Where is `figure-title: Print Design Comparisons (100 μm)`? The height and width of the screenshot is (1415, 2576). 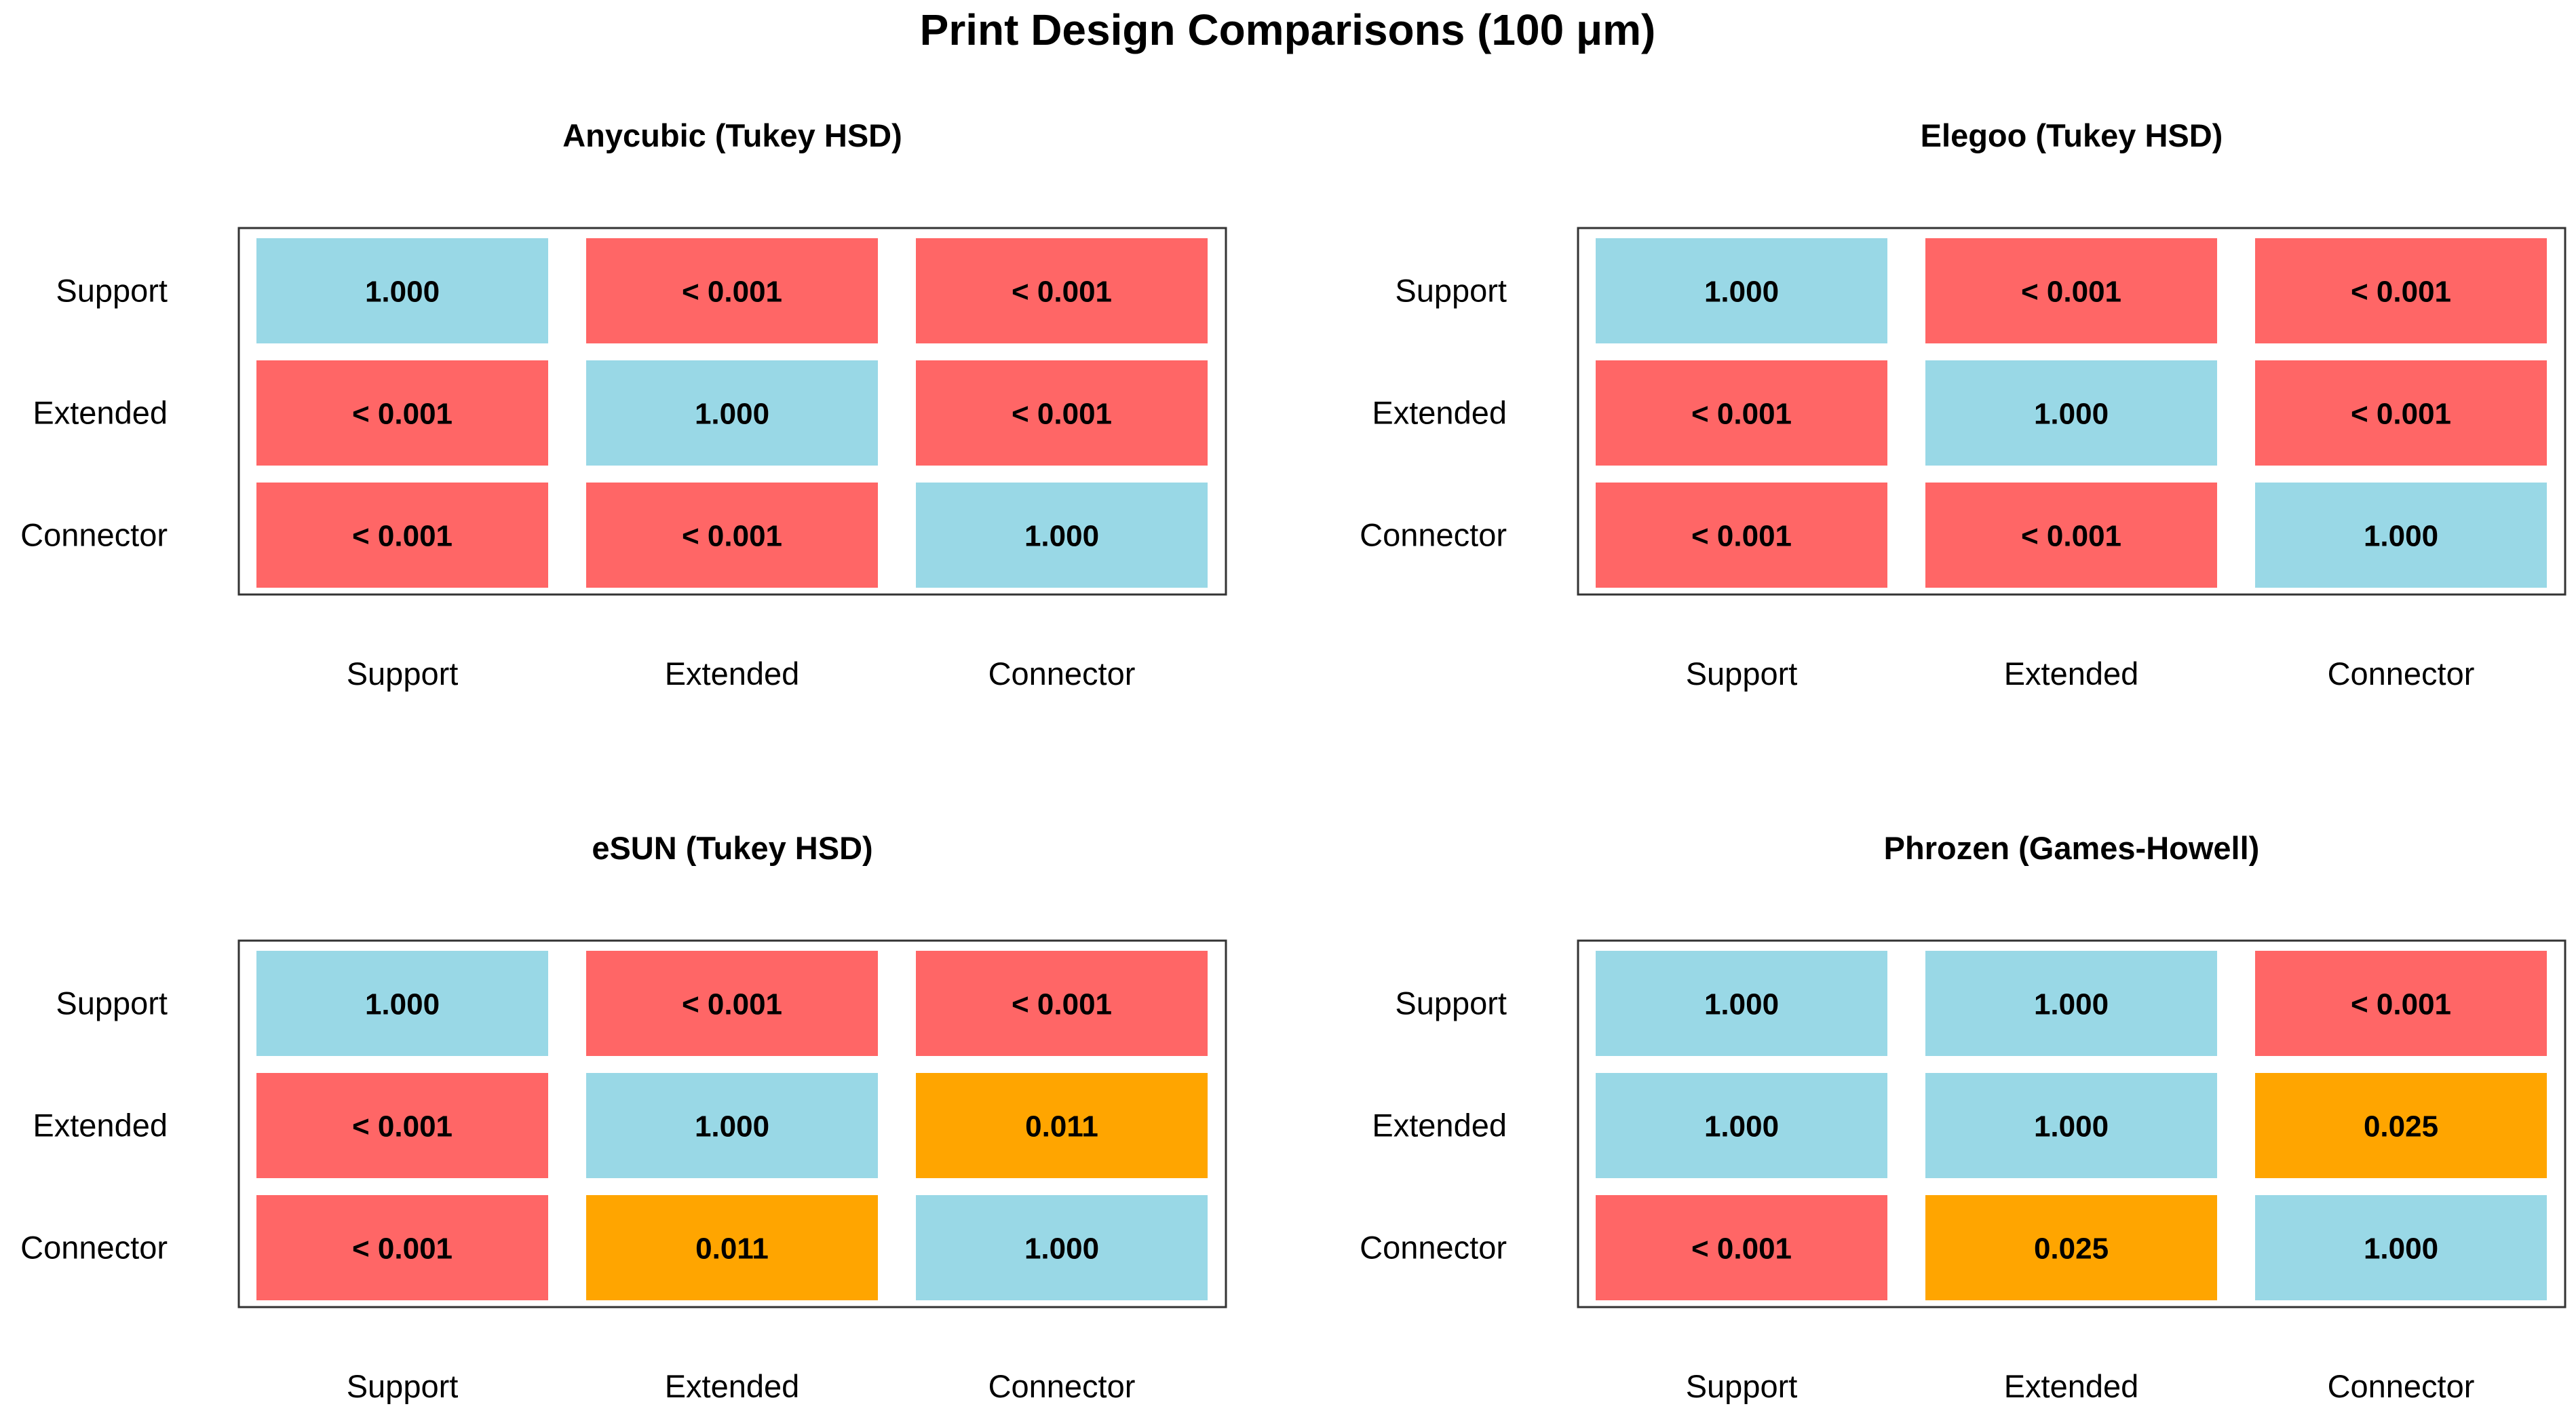 figure-title: Print Design Comparisons (100 μm) is located at coordinates (1288, 29).